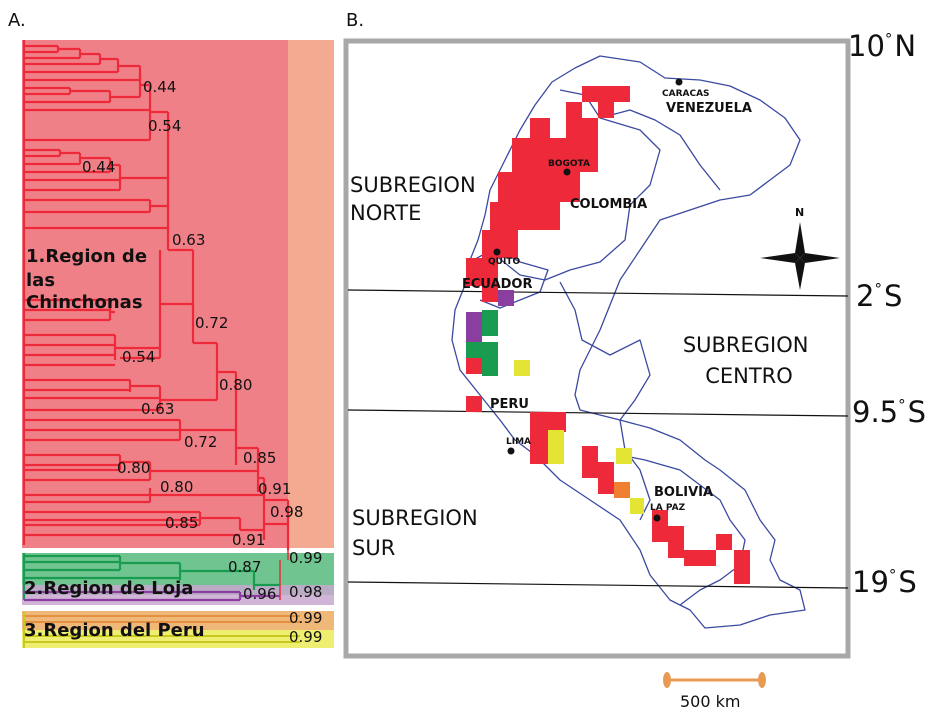  What do you see at coordinates (418, 533) in the screenshot?
I see `subregion-label-sur: SUBREGION SUR` at bounding box center [418, 533].